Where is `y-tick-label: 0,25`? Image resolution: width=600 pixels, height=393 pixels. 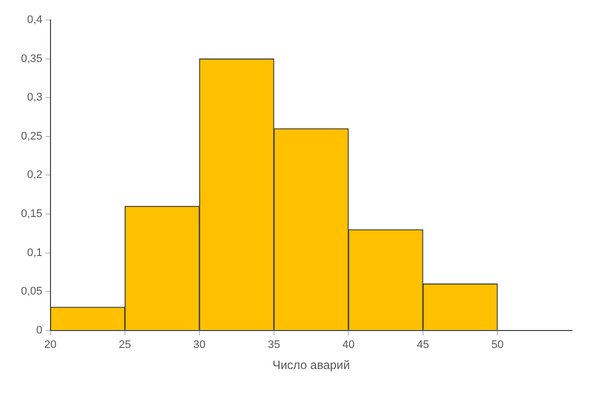 y-tick-label: 0,25 is located at coordinates (31, 136).